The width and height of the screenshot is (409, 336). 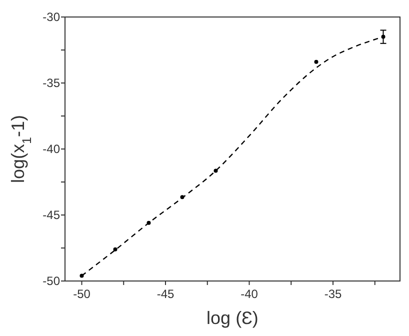 I want to click on x-tick-label: -40, so click(x=249, y=294).